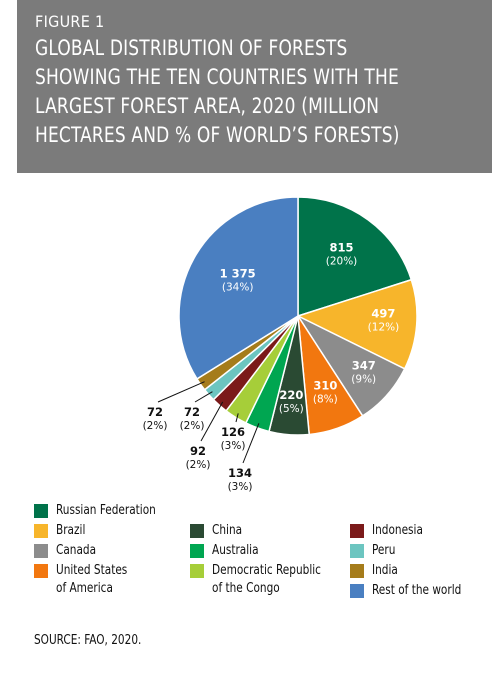 Image resolution: width=492 pixels, height=677 pixels. What do you see at coordinates (291, 395) in the screenshot?
I see `slice-value-label: 220` at bounding box center [291, 395].